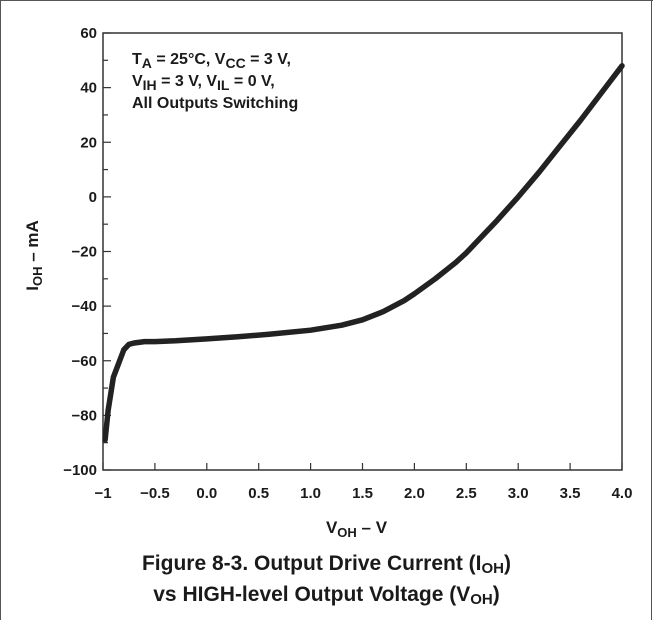 This screenshot has height=620, width=653. Describe the element at coordinates (206, 493) in the screenshot. I see `x-tick-label: 0.0` at that location.